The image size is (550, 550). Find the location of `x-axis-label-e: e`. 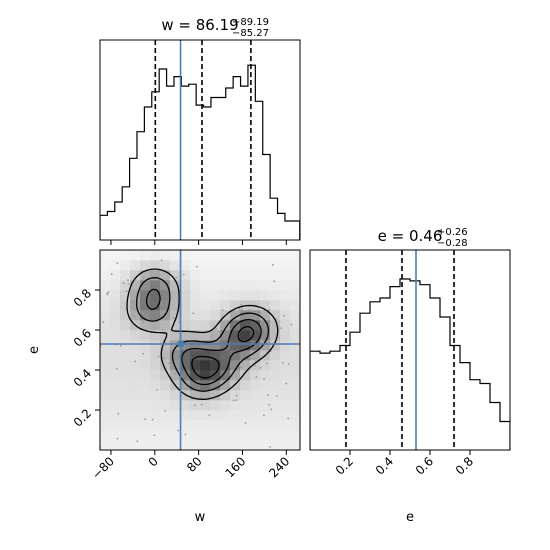

x-axis-label-e: e is located at coordinates (410, 517).